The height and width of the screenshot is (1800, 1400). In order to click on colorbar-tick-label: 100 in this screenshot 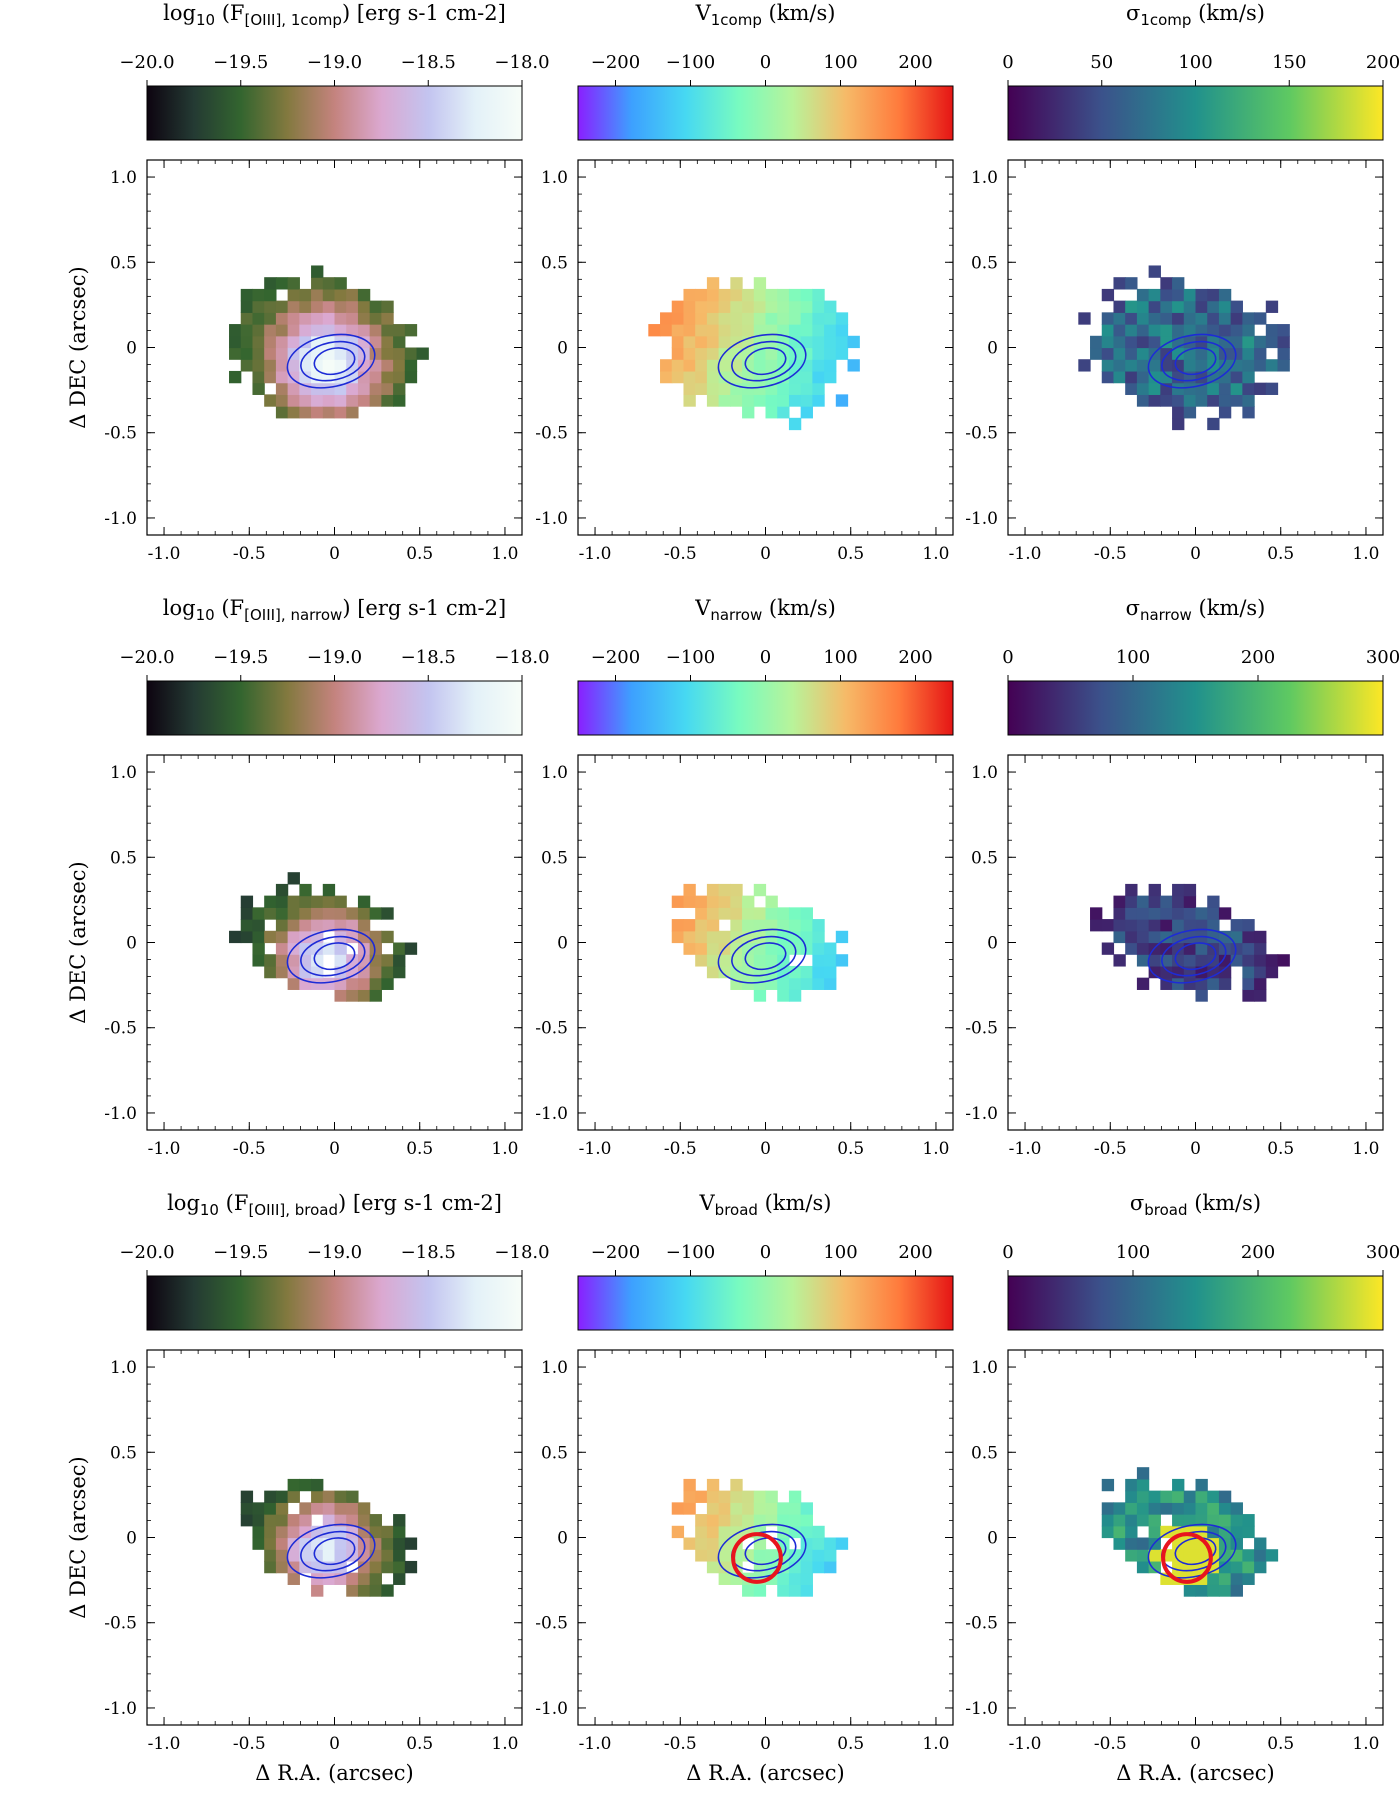, I will do `click(1195, 62)`.